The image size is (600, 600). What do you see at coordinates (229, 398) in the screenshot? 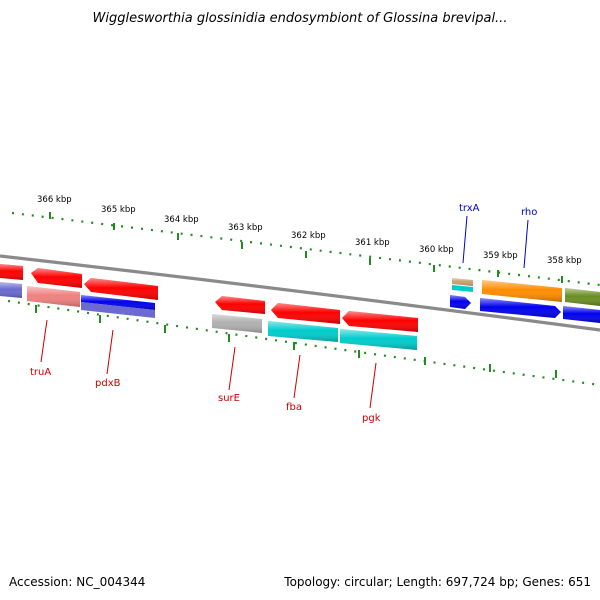
I see `gene-label-surE: surE` at bounding box center [229, 398].